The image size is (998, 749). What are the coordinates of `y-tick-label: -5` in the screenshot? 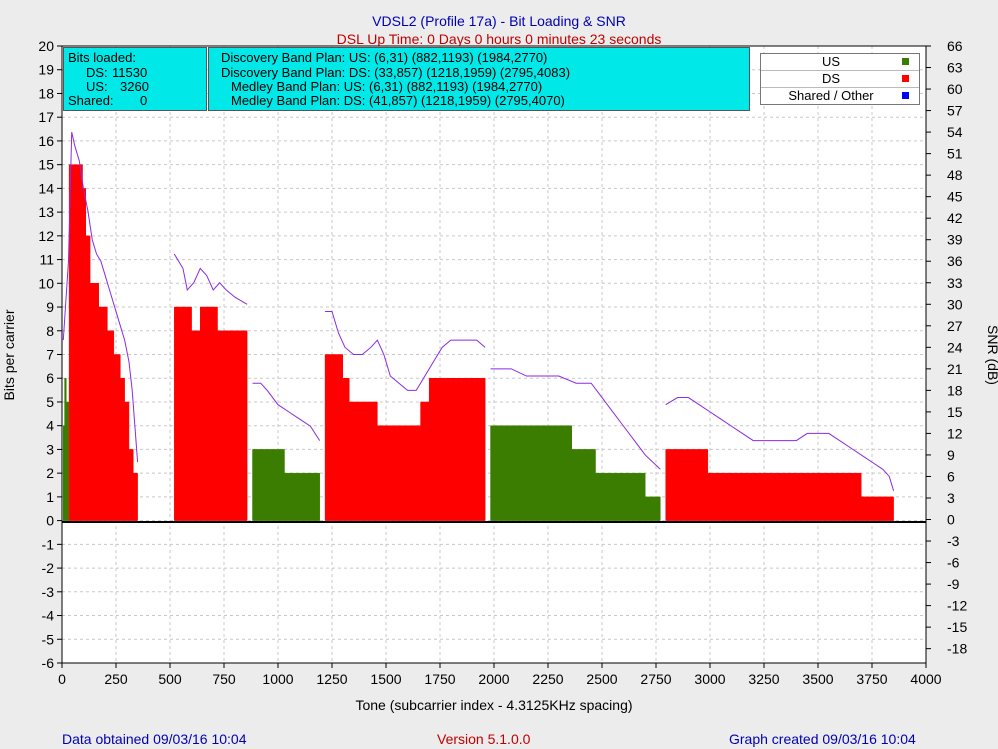 It's located at (48, 639).